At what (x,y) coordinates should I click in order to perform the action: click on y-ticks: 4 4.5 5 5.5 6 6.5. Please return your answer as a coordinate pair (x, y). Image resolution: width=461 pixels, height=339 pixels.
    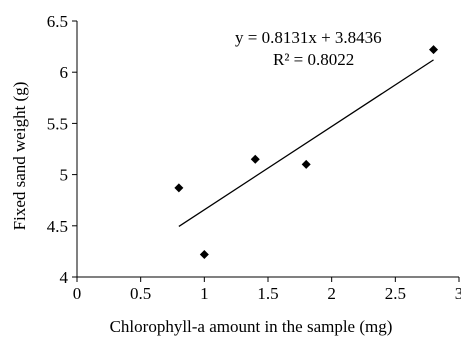
    Looking at the image, I should click on (62, 149).